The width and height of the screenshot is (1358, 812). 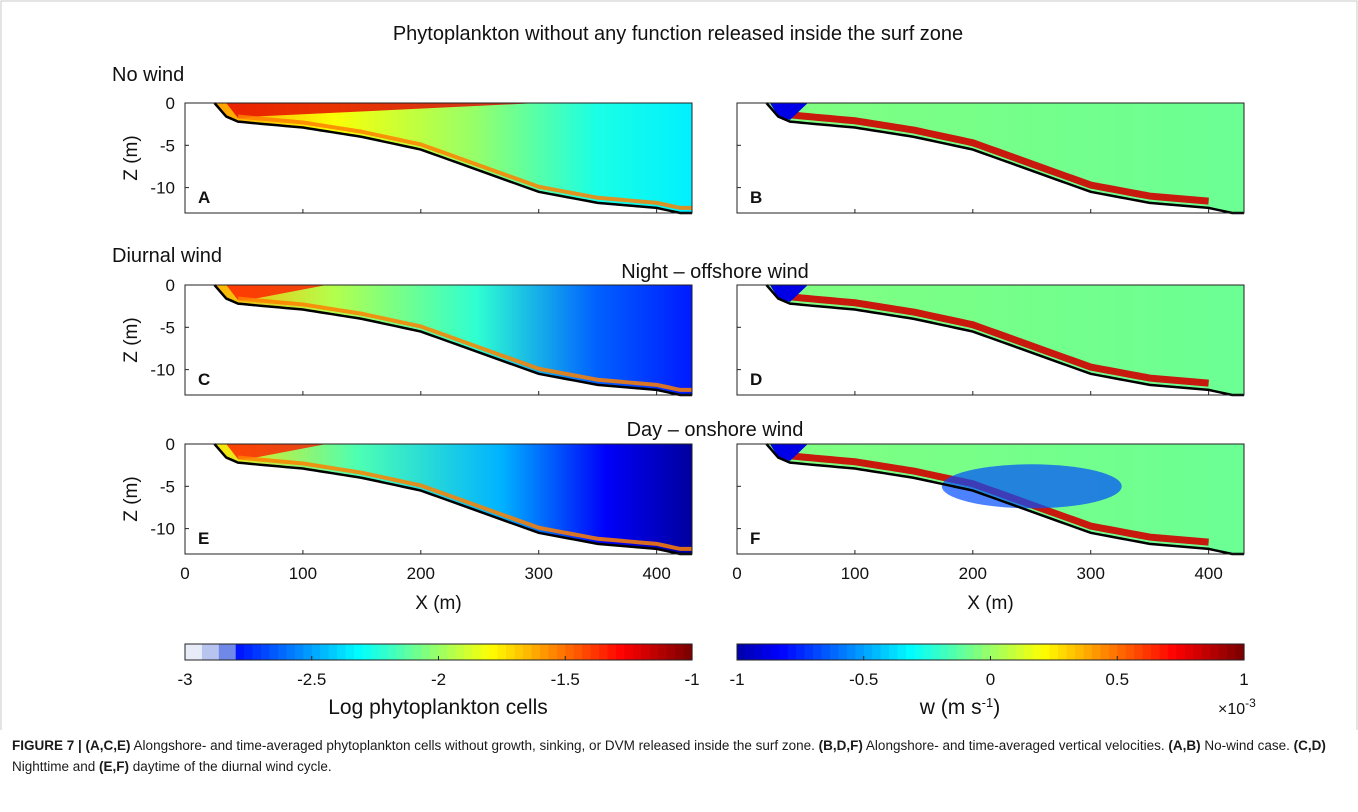 I want to click on panel-axes-e, so click(x=438, y=499).